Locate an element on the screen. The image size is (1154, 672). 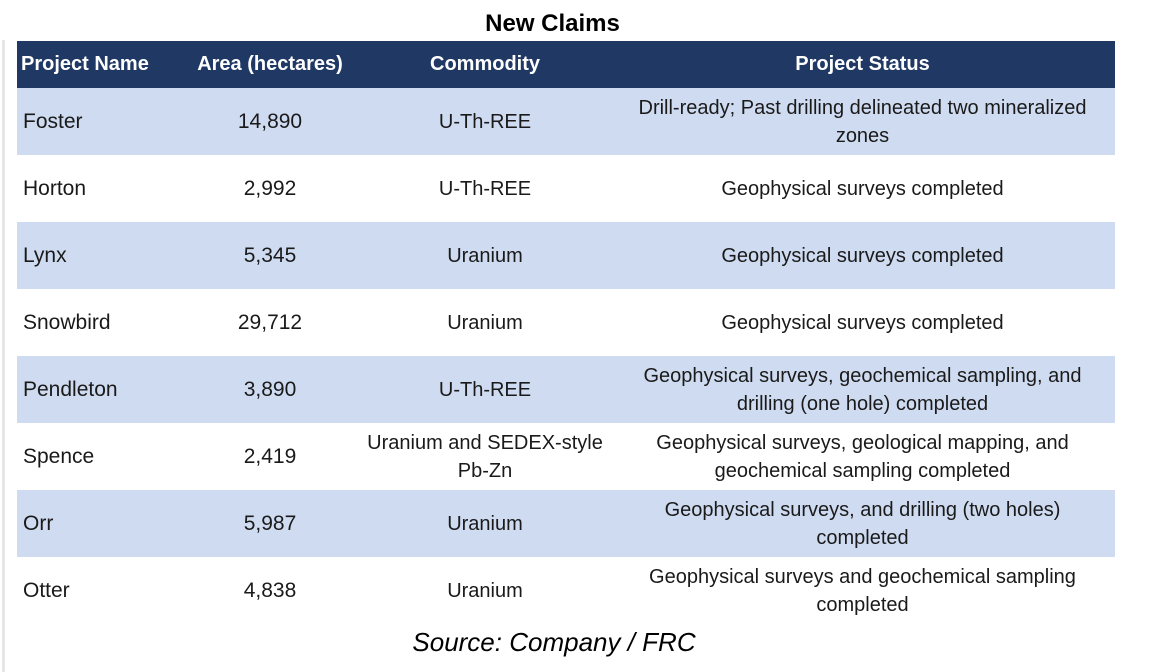
area-cell: 14,890 is located at coordinates (270, 121).